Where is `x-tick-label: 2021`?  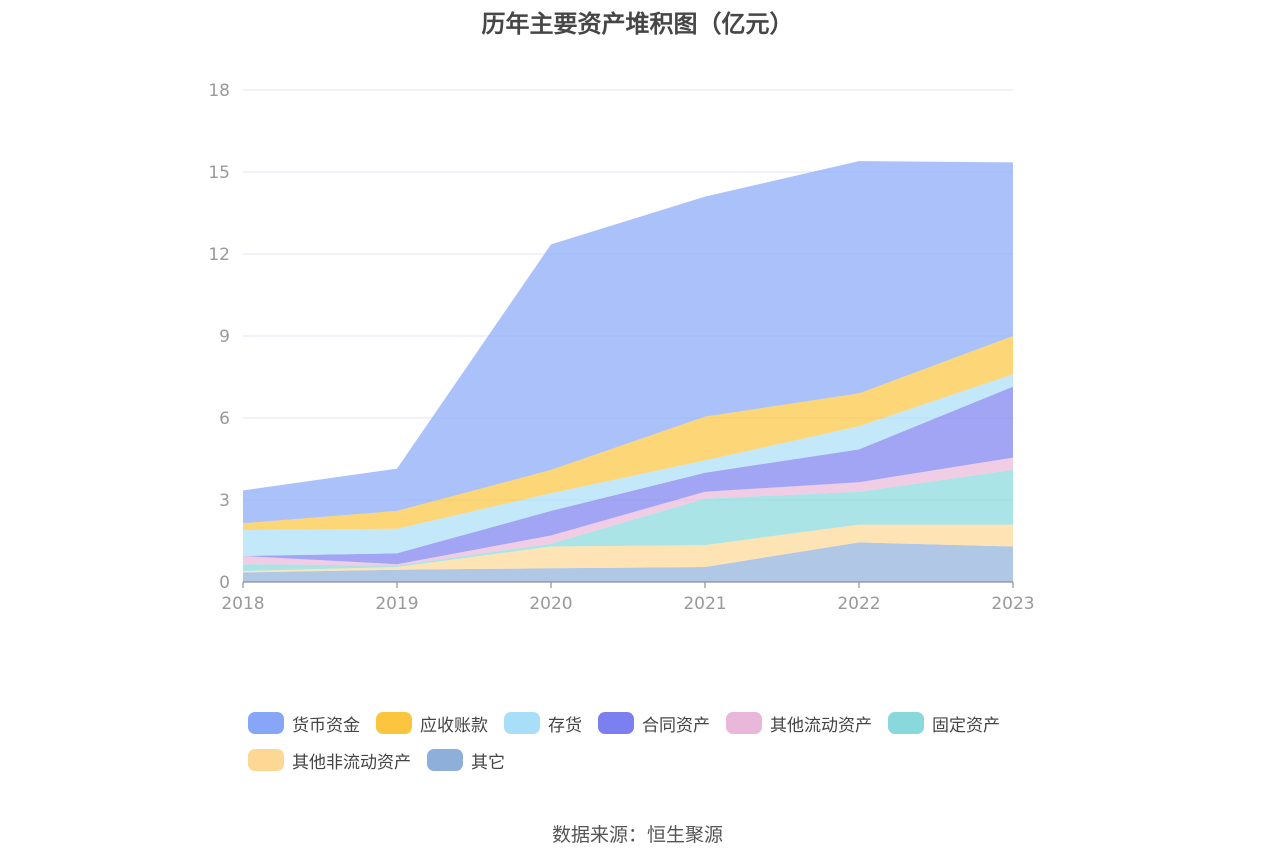 x-tick-label: 2021 is located at coordinates (704, 604).